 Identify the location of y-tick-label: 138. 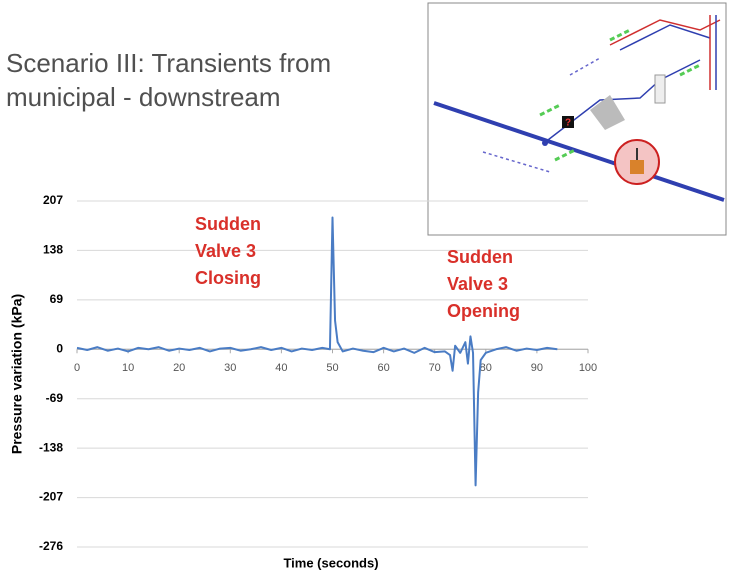
(53, 250).